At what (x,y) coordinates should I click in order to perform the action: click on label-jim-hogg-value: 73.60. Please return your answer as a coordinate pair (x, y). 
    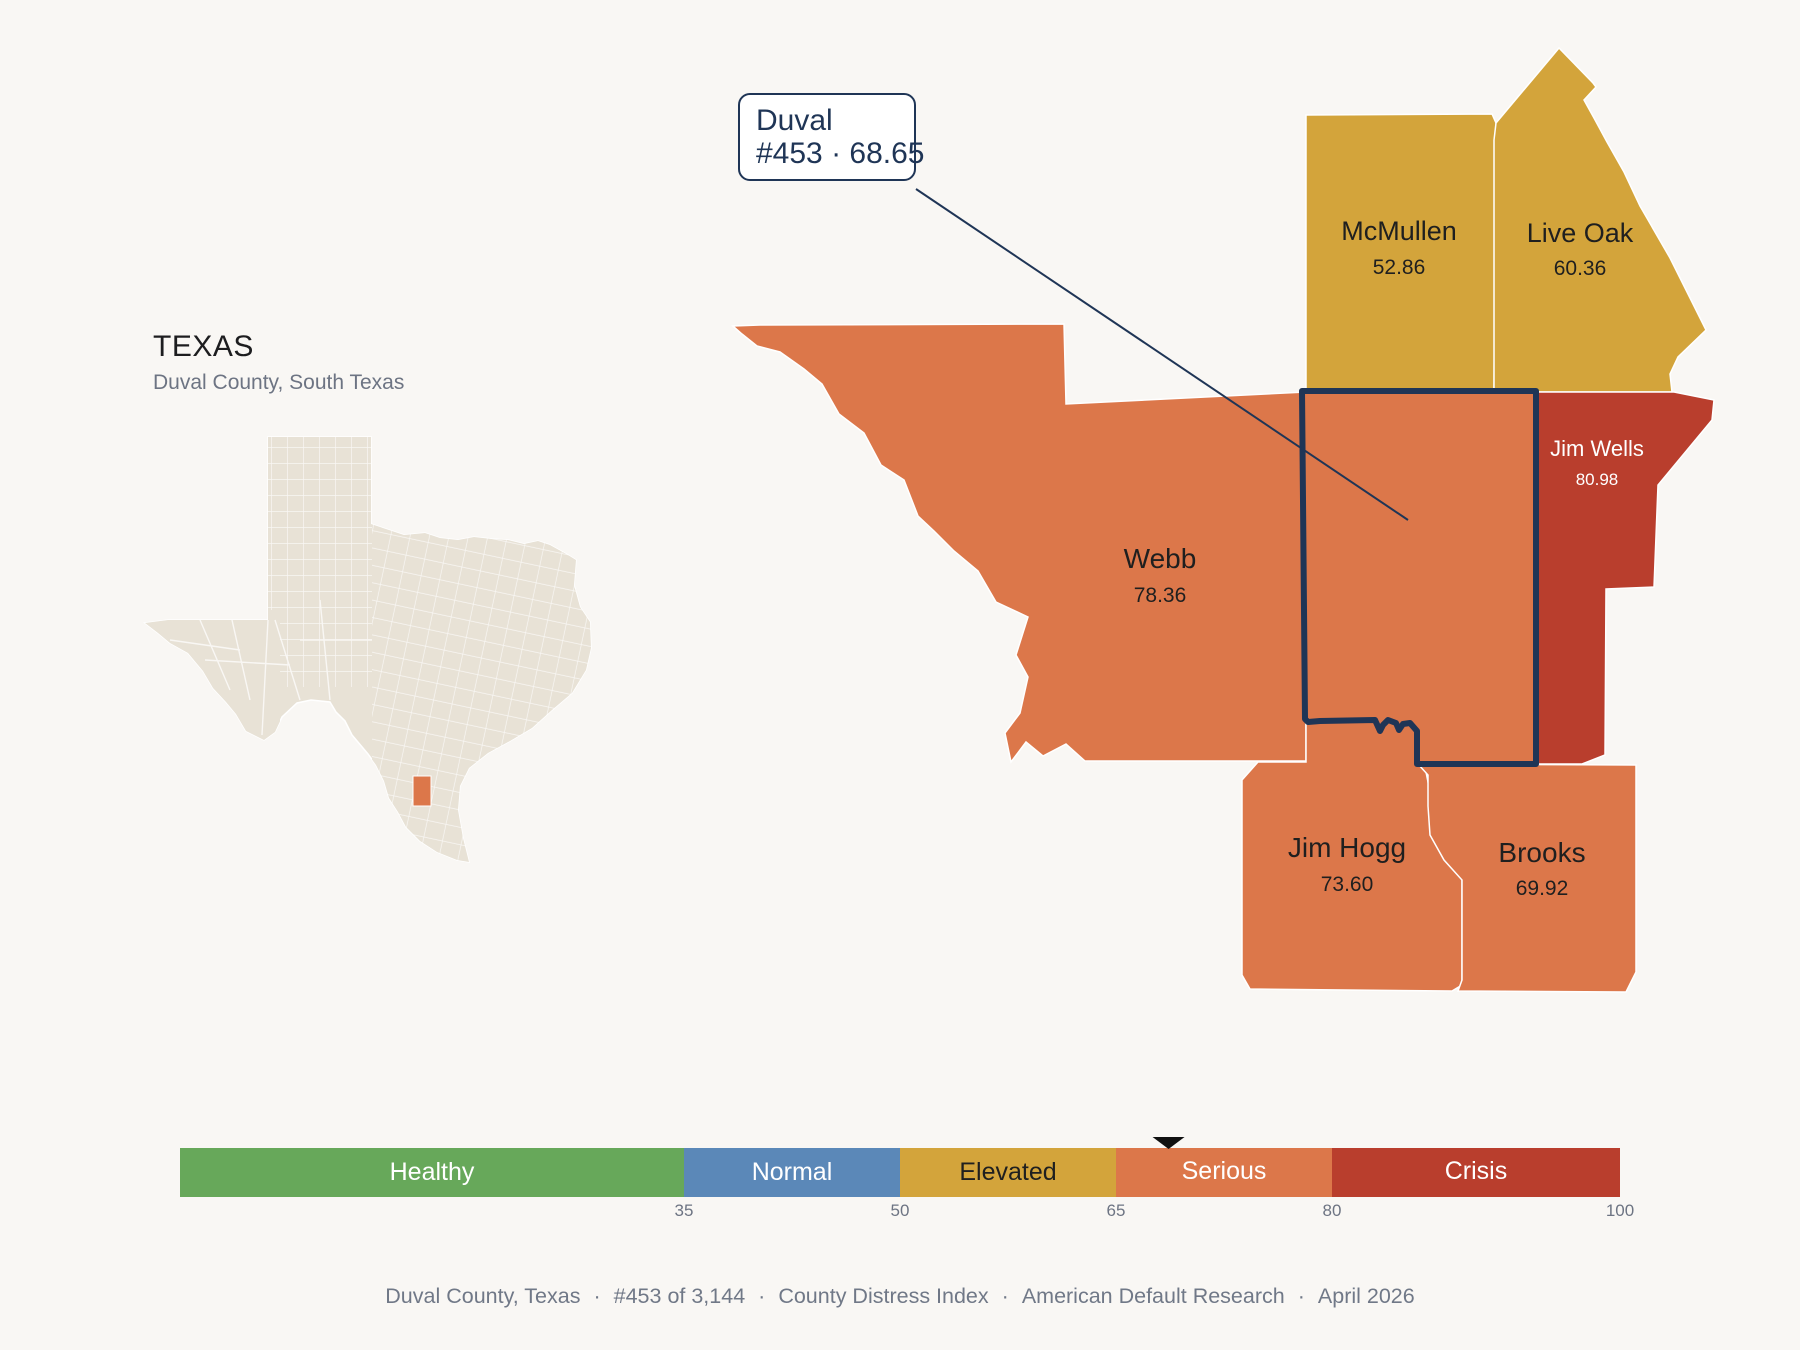
    Looking at the image, I should click on (1347, 884).